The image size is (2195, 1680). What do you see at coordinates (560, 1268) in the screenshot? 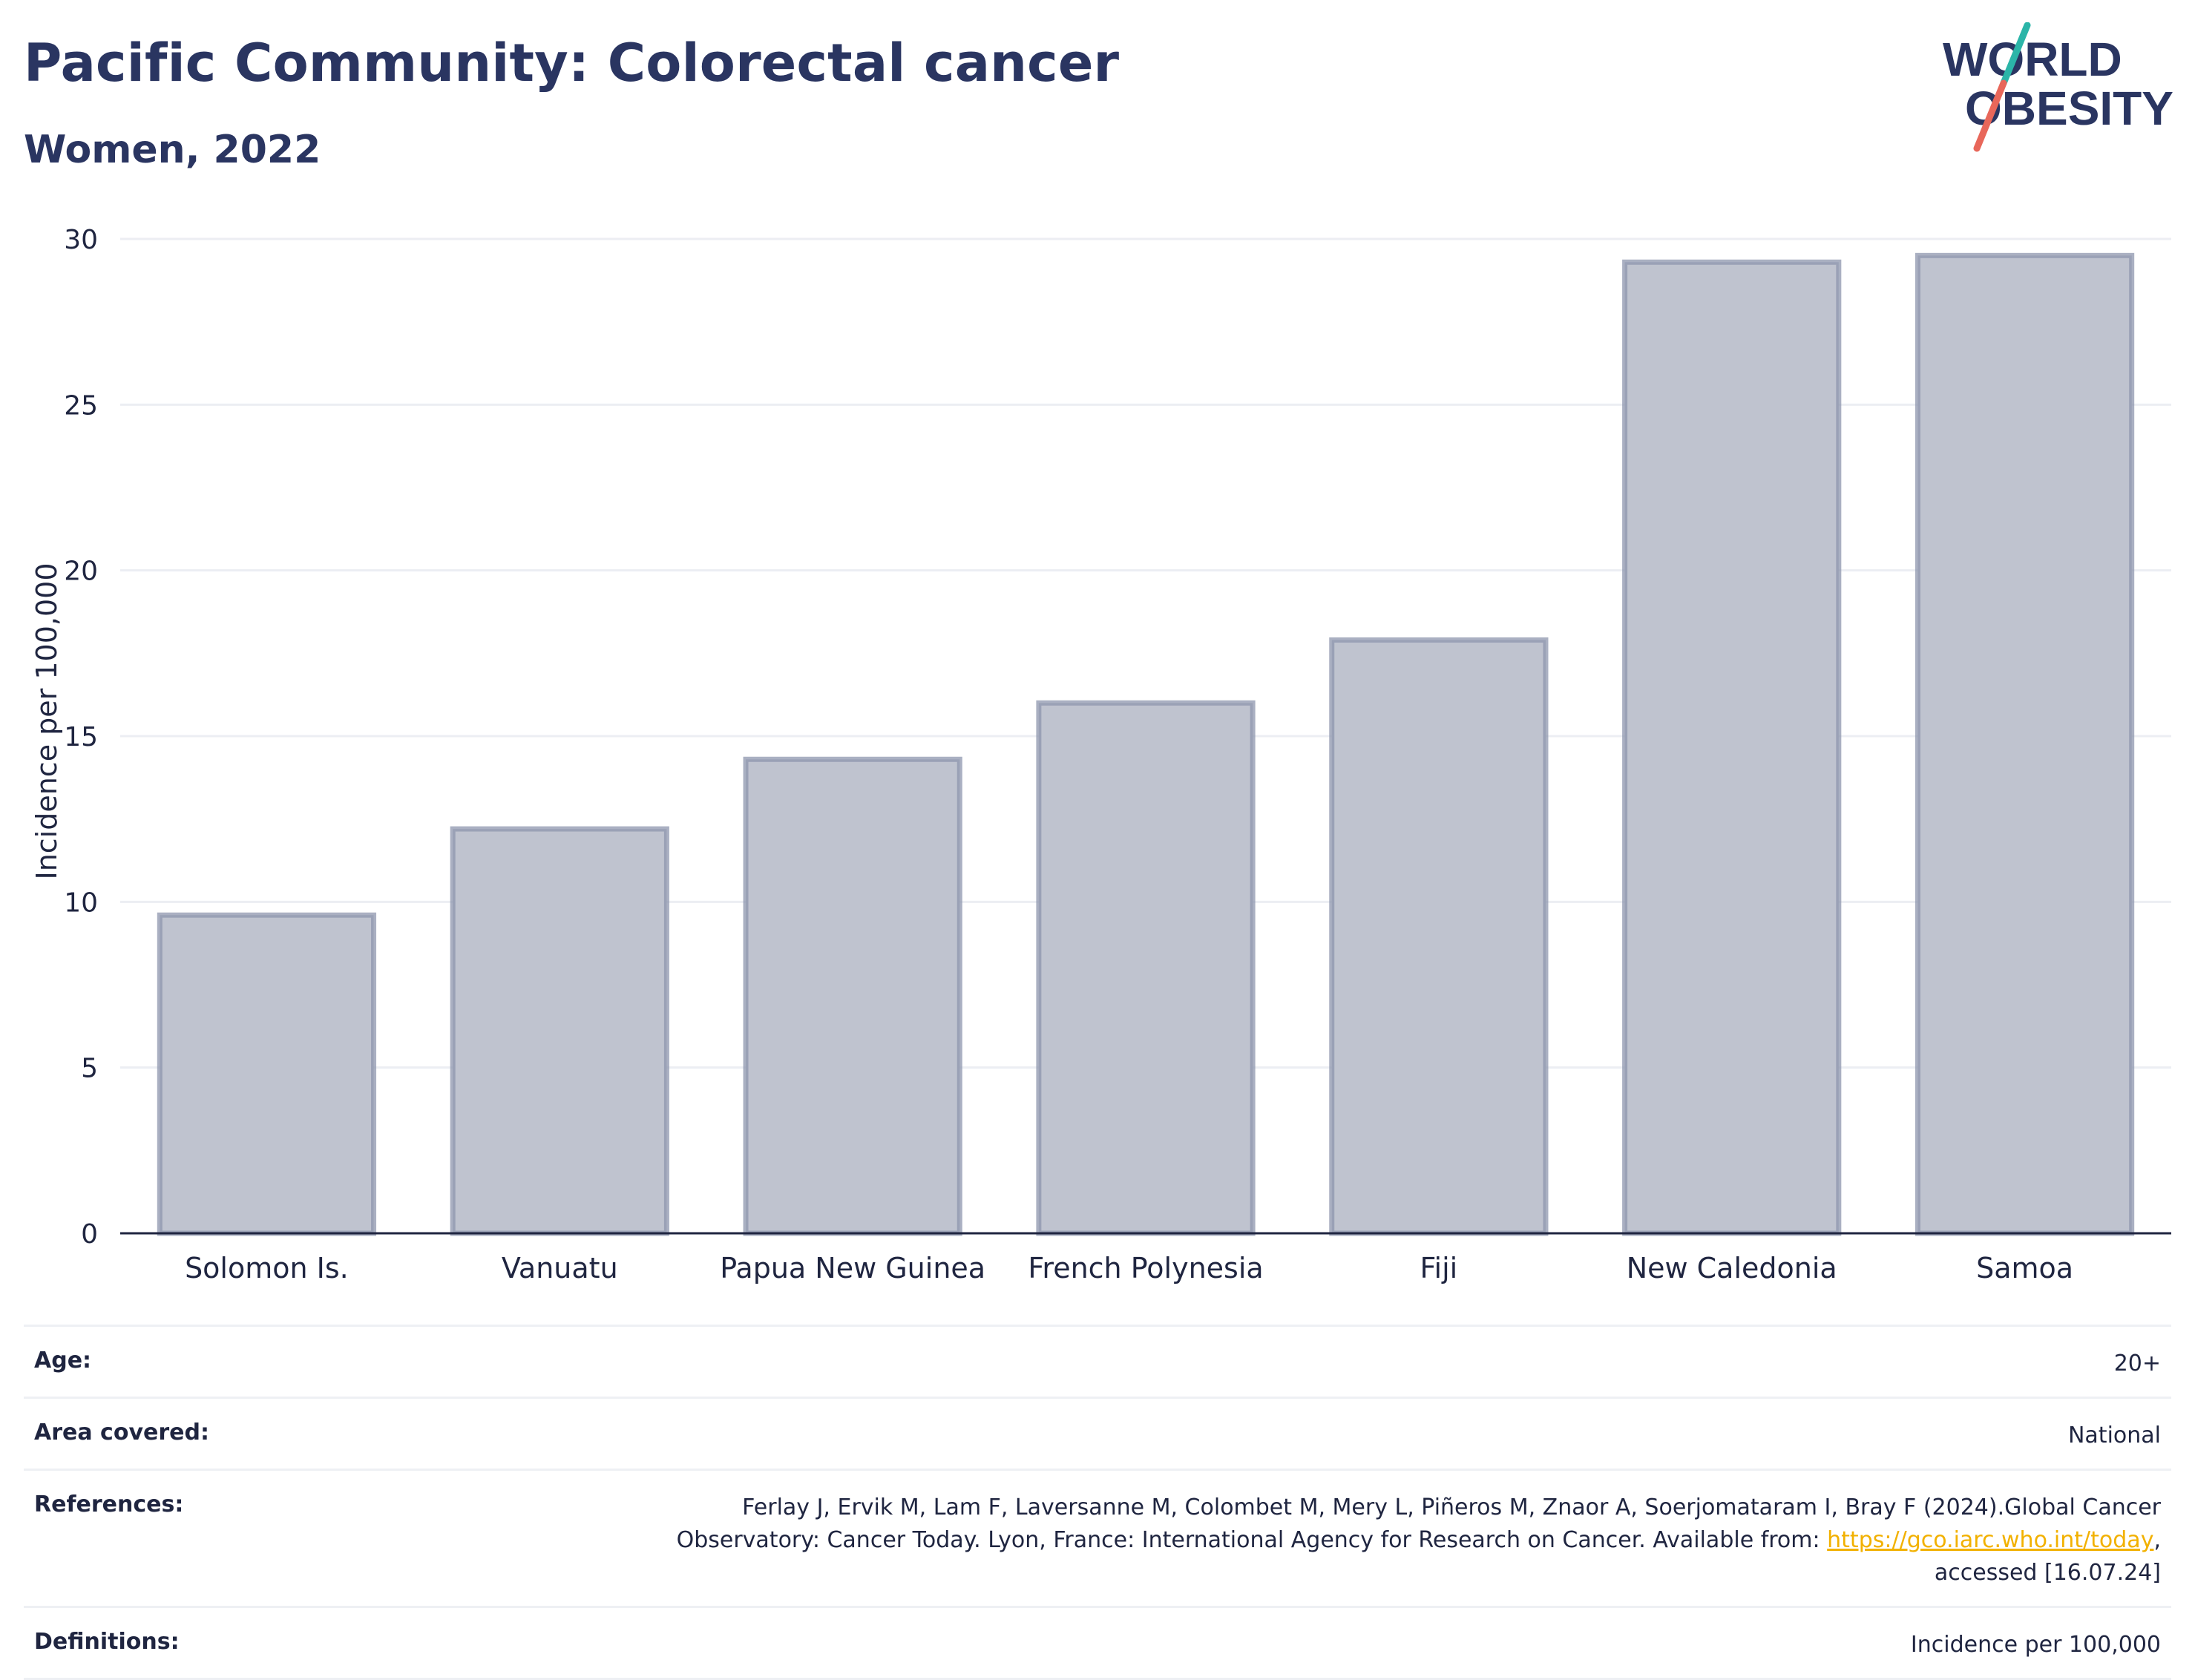
I see `x-tick-label: Vanuatu` at bounding box center [560, 1268].